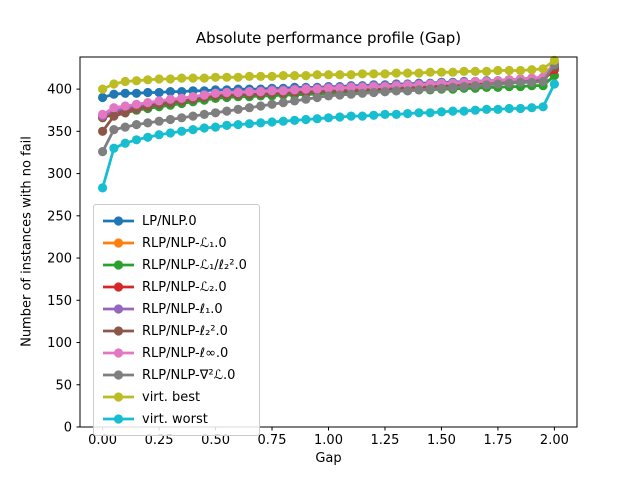 Image resolution: width=640 pixels, height=480 pixels. Describe the element at coordinates (328, 38) in the screenshot. I see `chart-title: Absolute performance profile (Gap)` at that location.